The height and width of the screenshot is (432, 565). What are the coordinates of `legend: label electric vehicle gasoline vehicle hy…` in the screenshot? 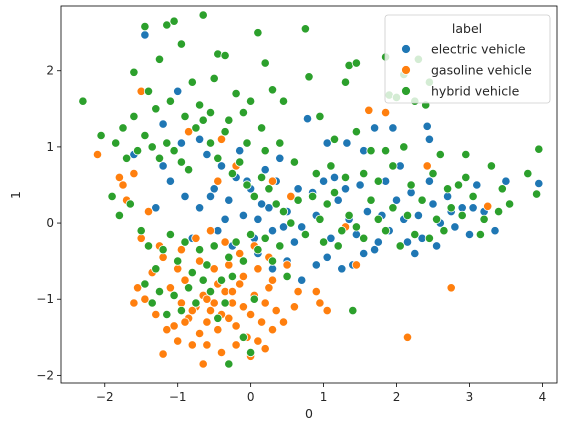 It's located at (467, 59).